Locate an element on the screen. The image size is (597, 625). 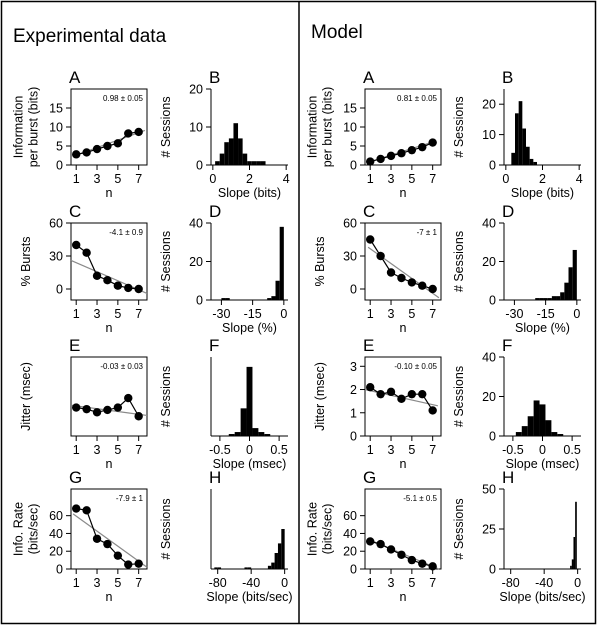
panel-letter: C is located at coordinates (75, 211).